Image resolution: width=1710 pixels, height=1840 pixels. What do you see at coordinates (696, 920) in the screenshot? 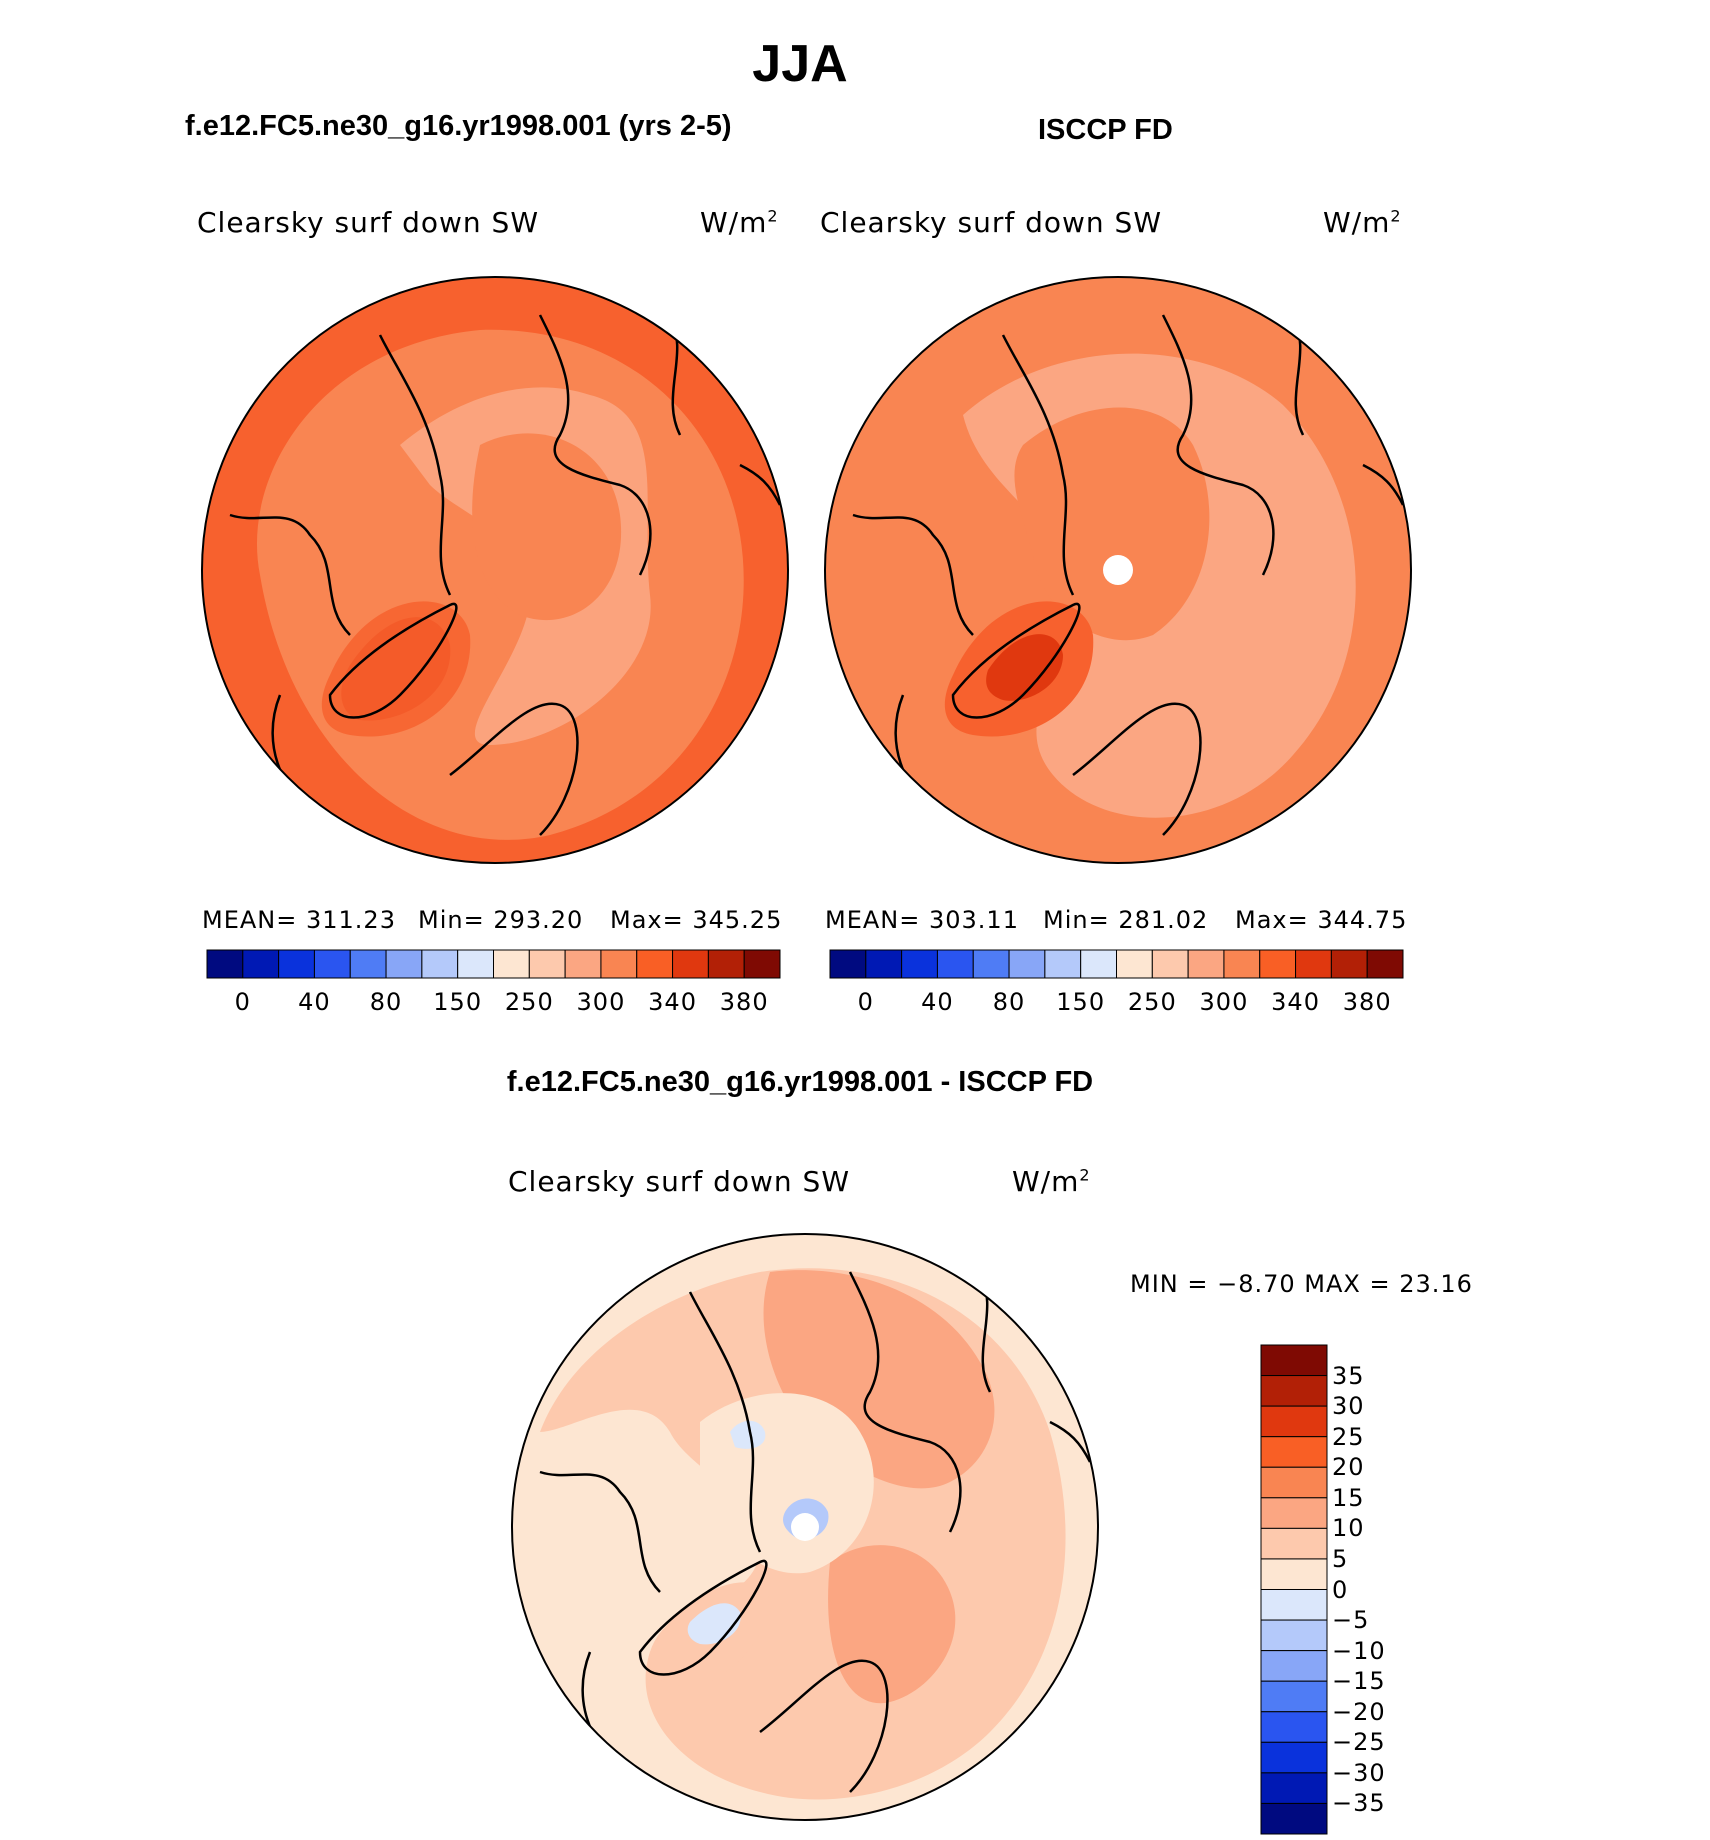
I see `stat-max-model: Max= 345.25` at bounding box center [696, 920].